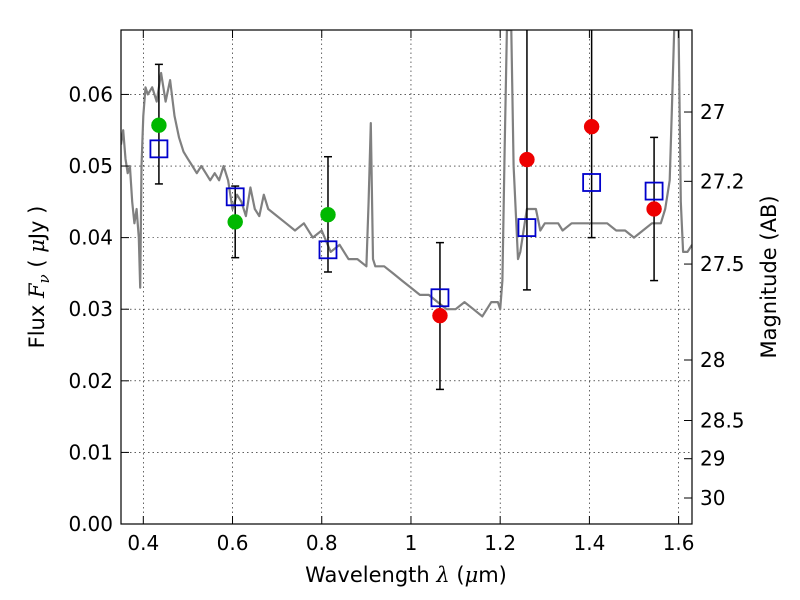 This screenshot has width=800, height=600. What do you see at coordinates (679, 543) in the screenshot?
I see `x-tick-label: 1.6` at bounding box center [679, 543].